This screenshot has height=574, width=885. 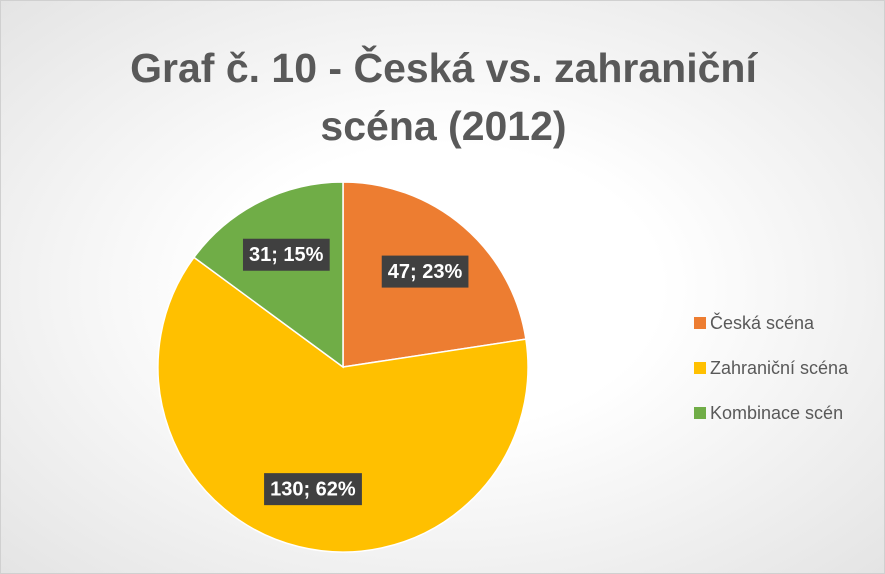 I want to click on data-label-text: 47; 23%, so click(x=425, y=272).